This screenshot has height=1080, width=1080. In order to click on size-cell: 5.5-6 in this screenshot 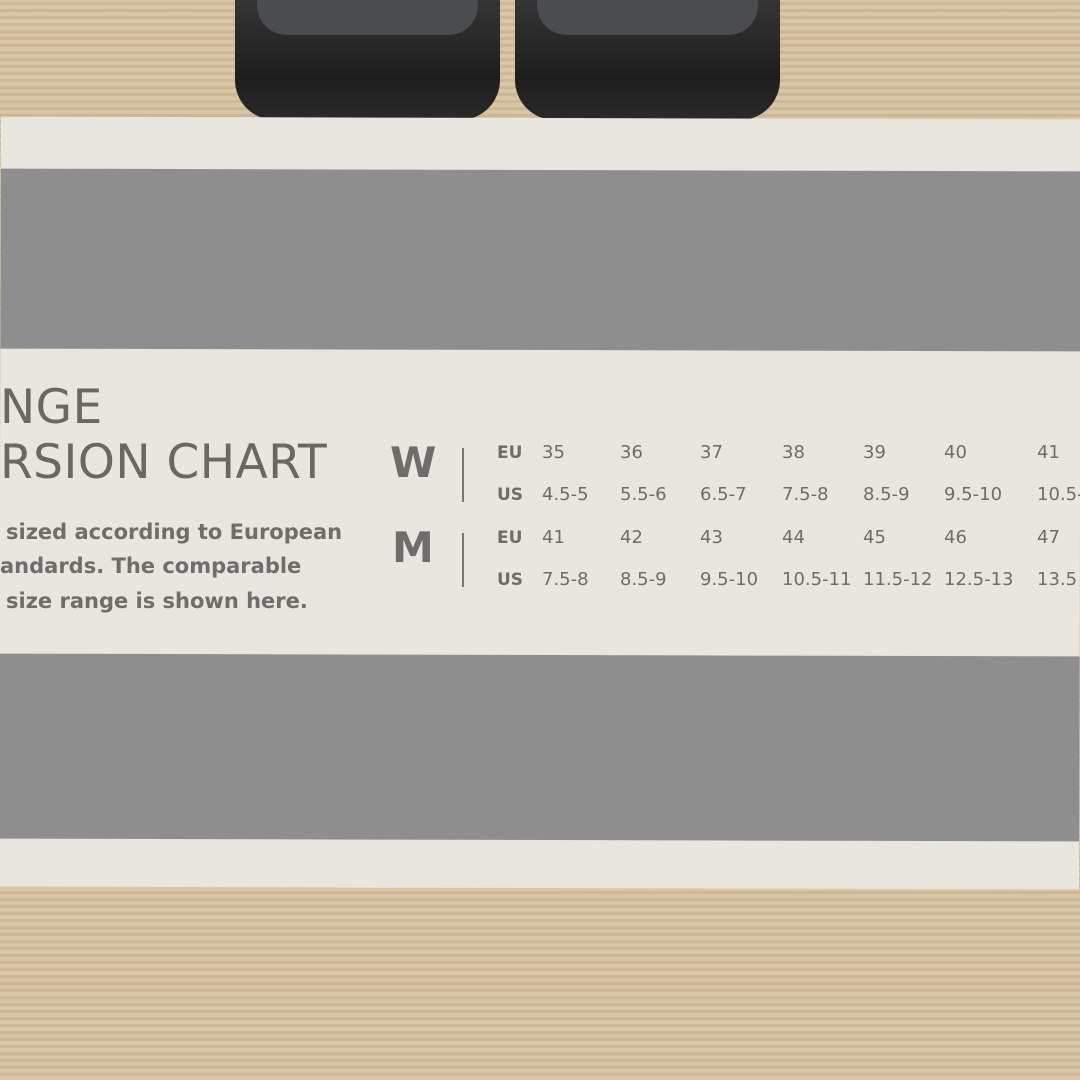, I will do `click(643, 494)`.